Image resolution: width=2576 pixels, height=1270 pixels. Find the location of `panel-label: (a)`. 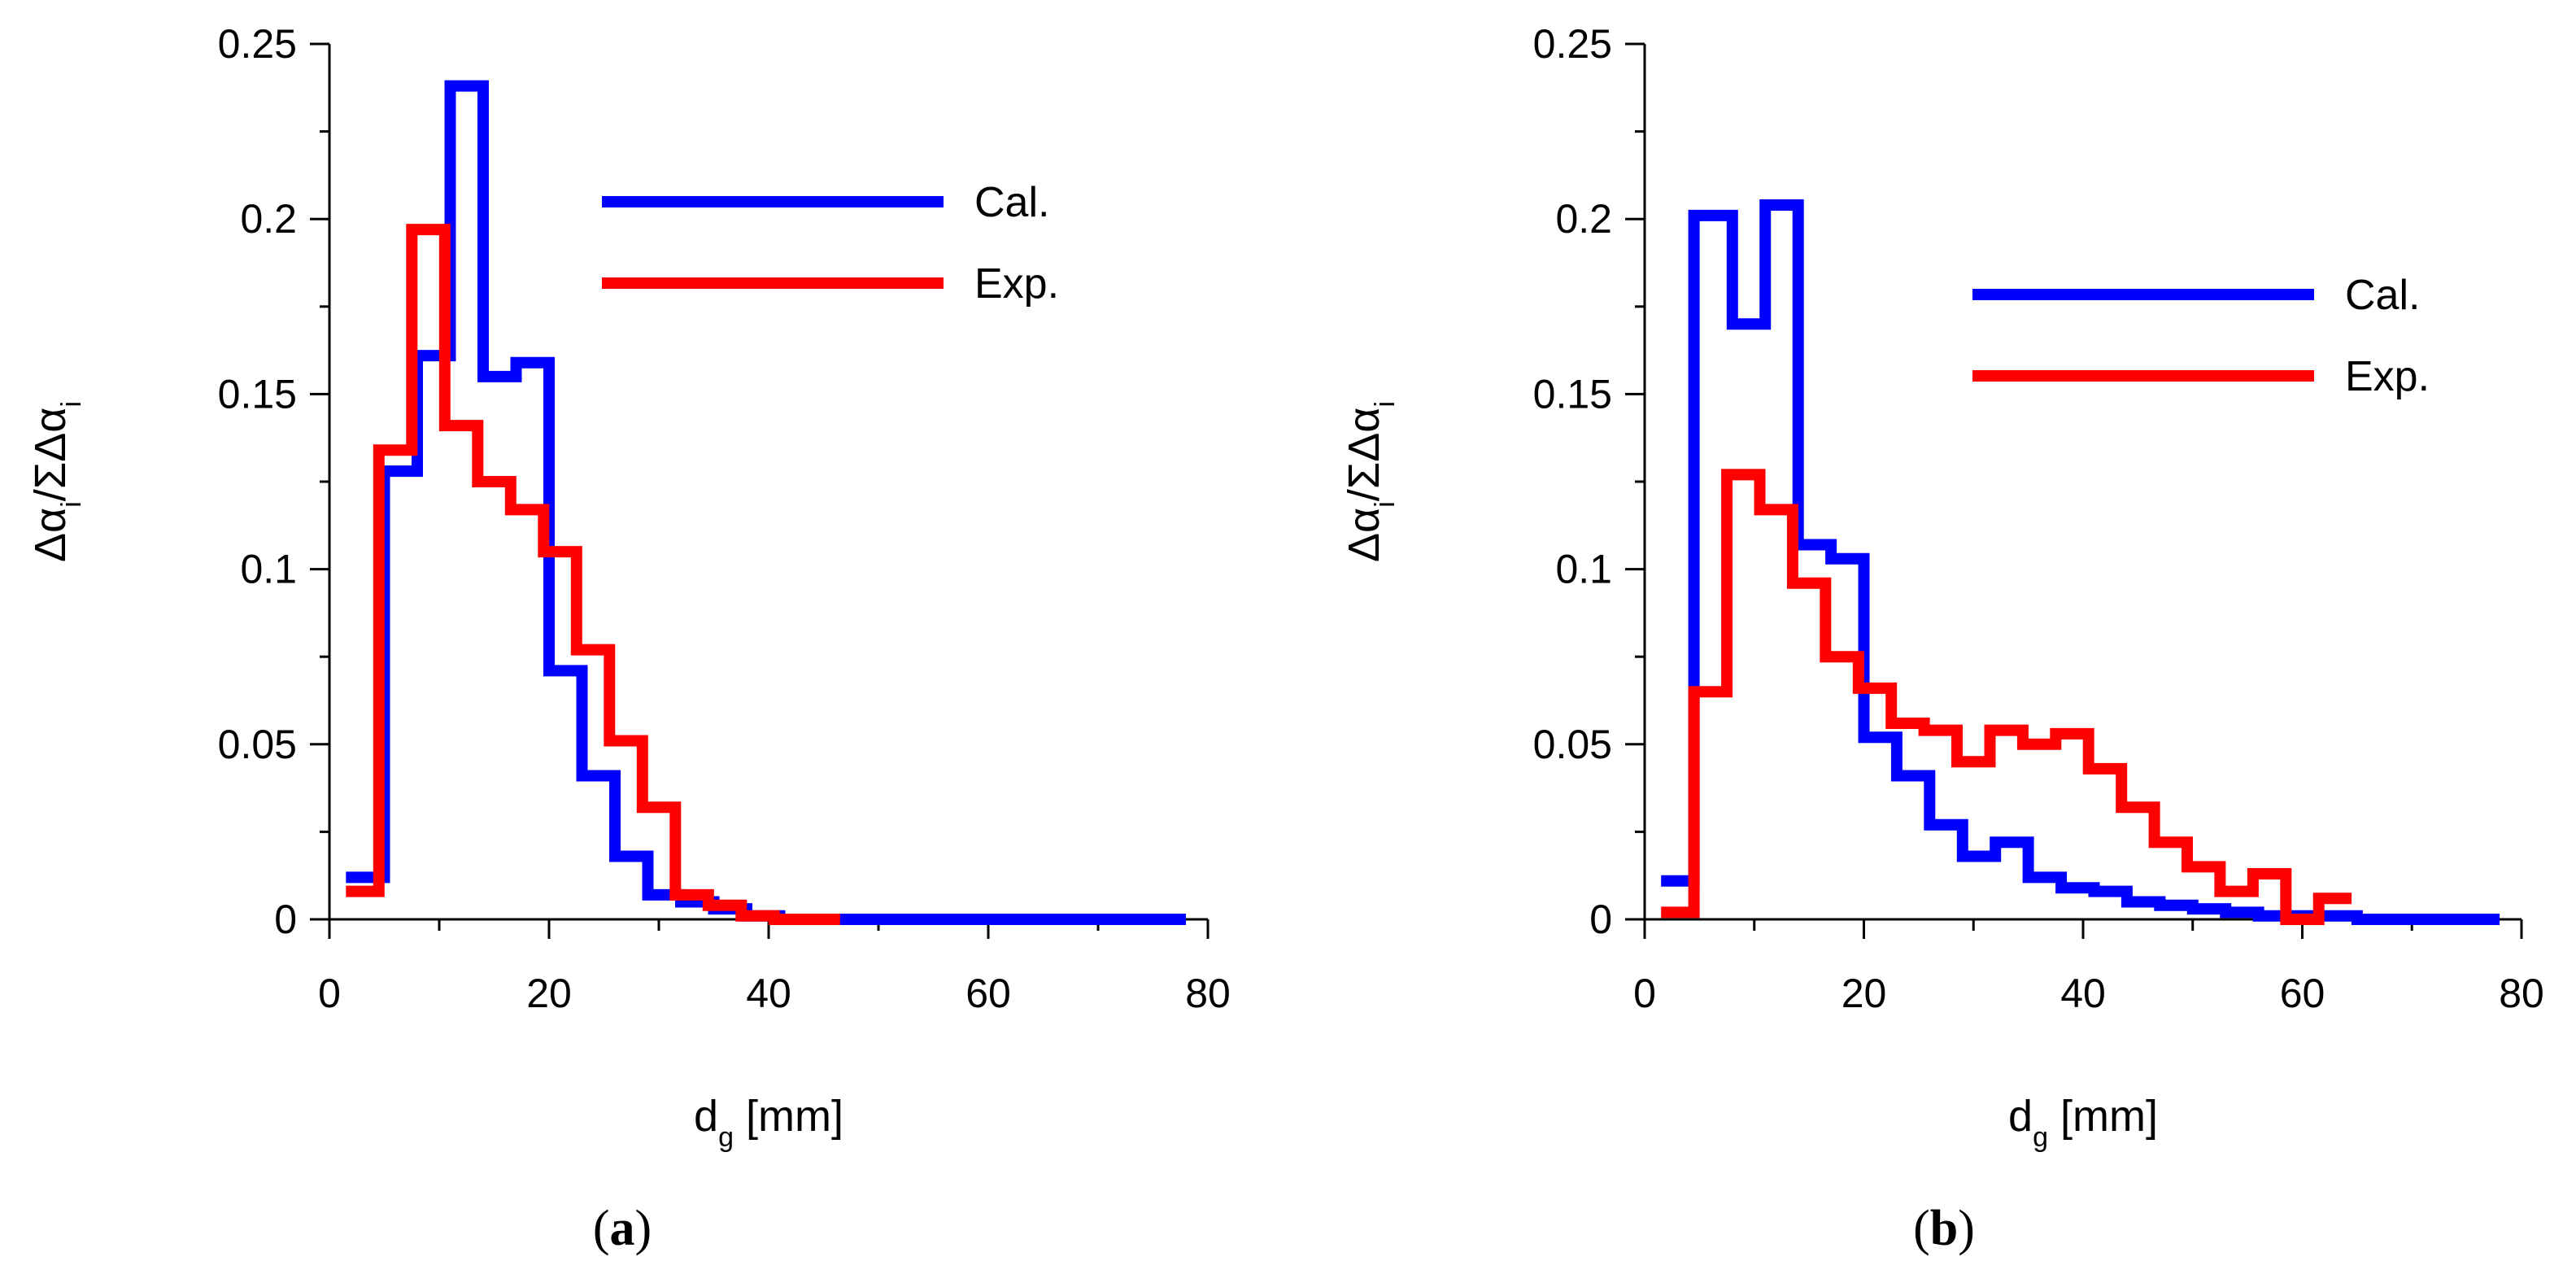

panel-label: (a) is located at coordinates (622, 1228).